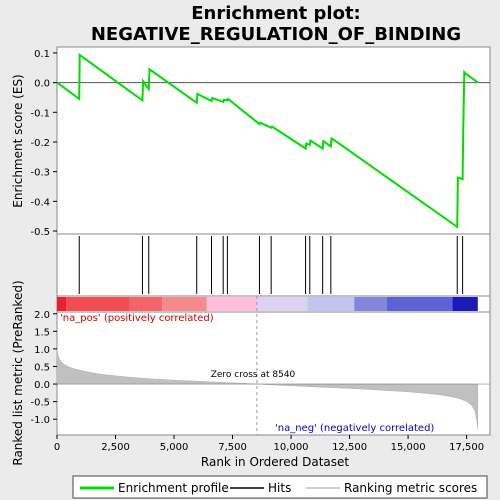  I want to click on metric-y-axis: 2.0 1.5 1.0 0.5 0.0 -0.5 -1.0, so click(43, 368).